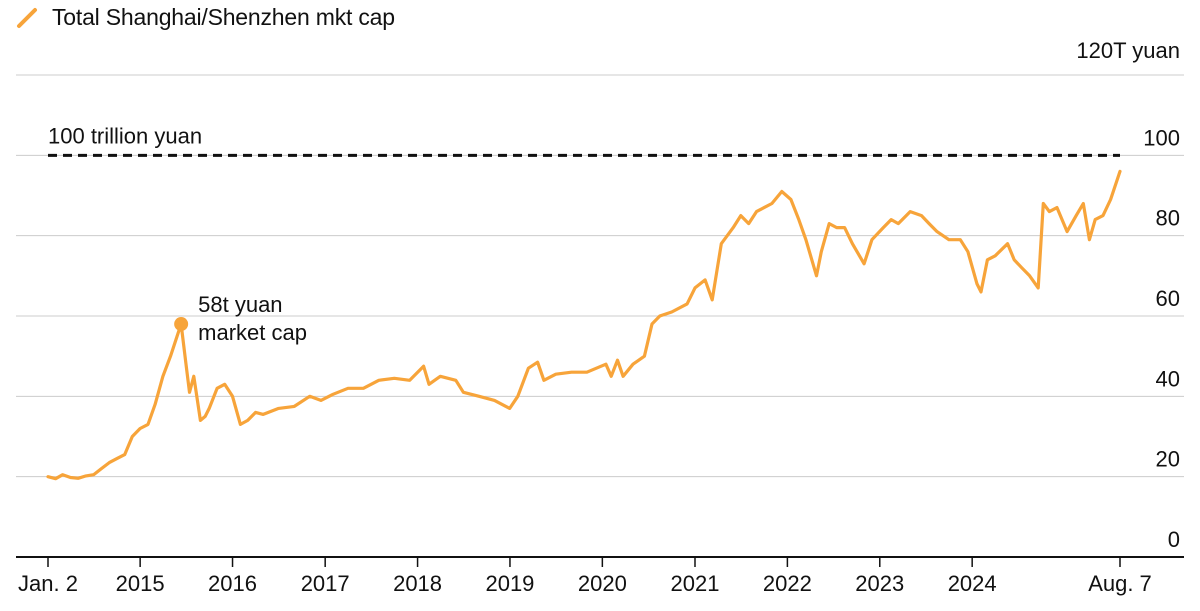 This screenshot has width=1200, height=611. Describe the element at coordinates (972, 583) in the screenshot. I see `x-tick-label-10: 2024` at that location.